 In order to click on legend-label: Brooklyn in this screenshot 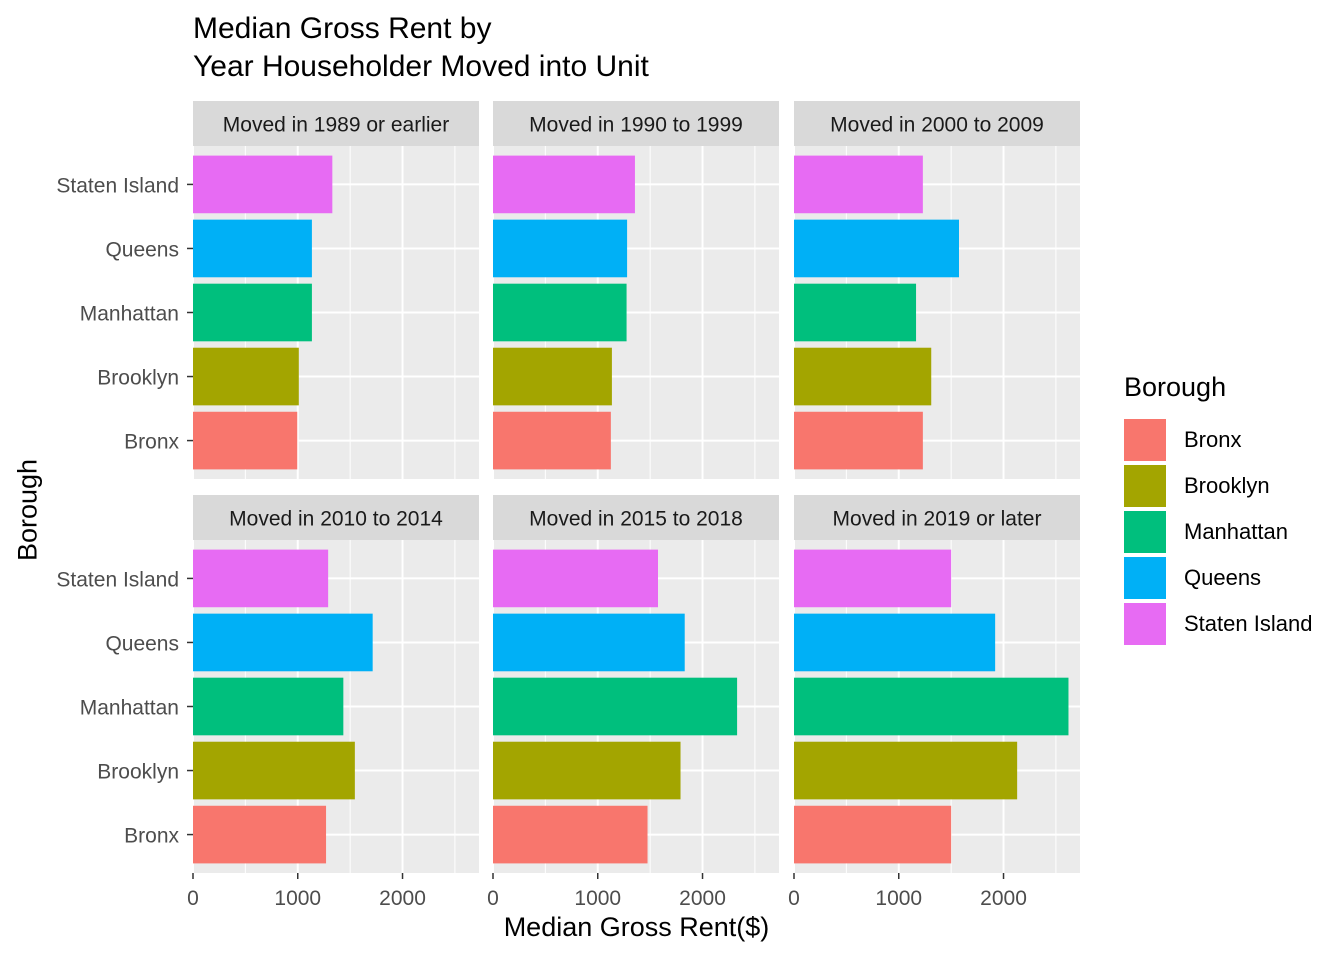, I will do `click(1227, 485)`.